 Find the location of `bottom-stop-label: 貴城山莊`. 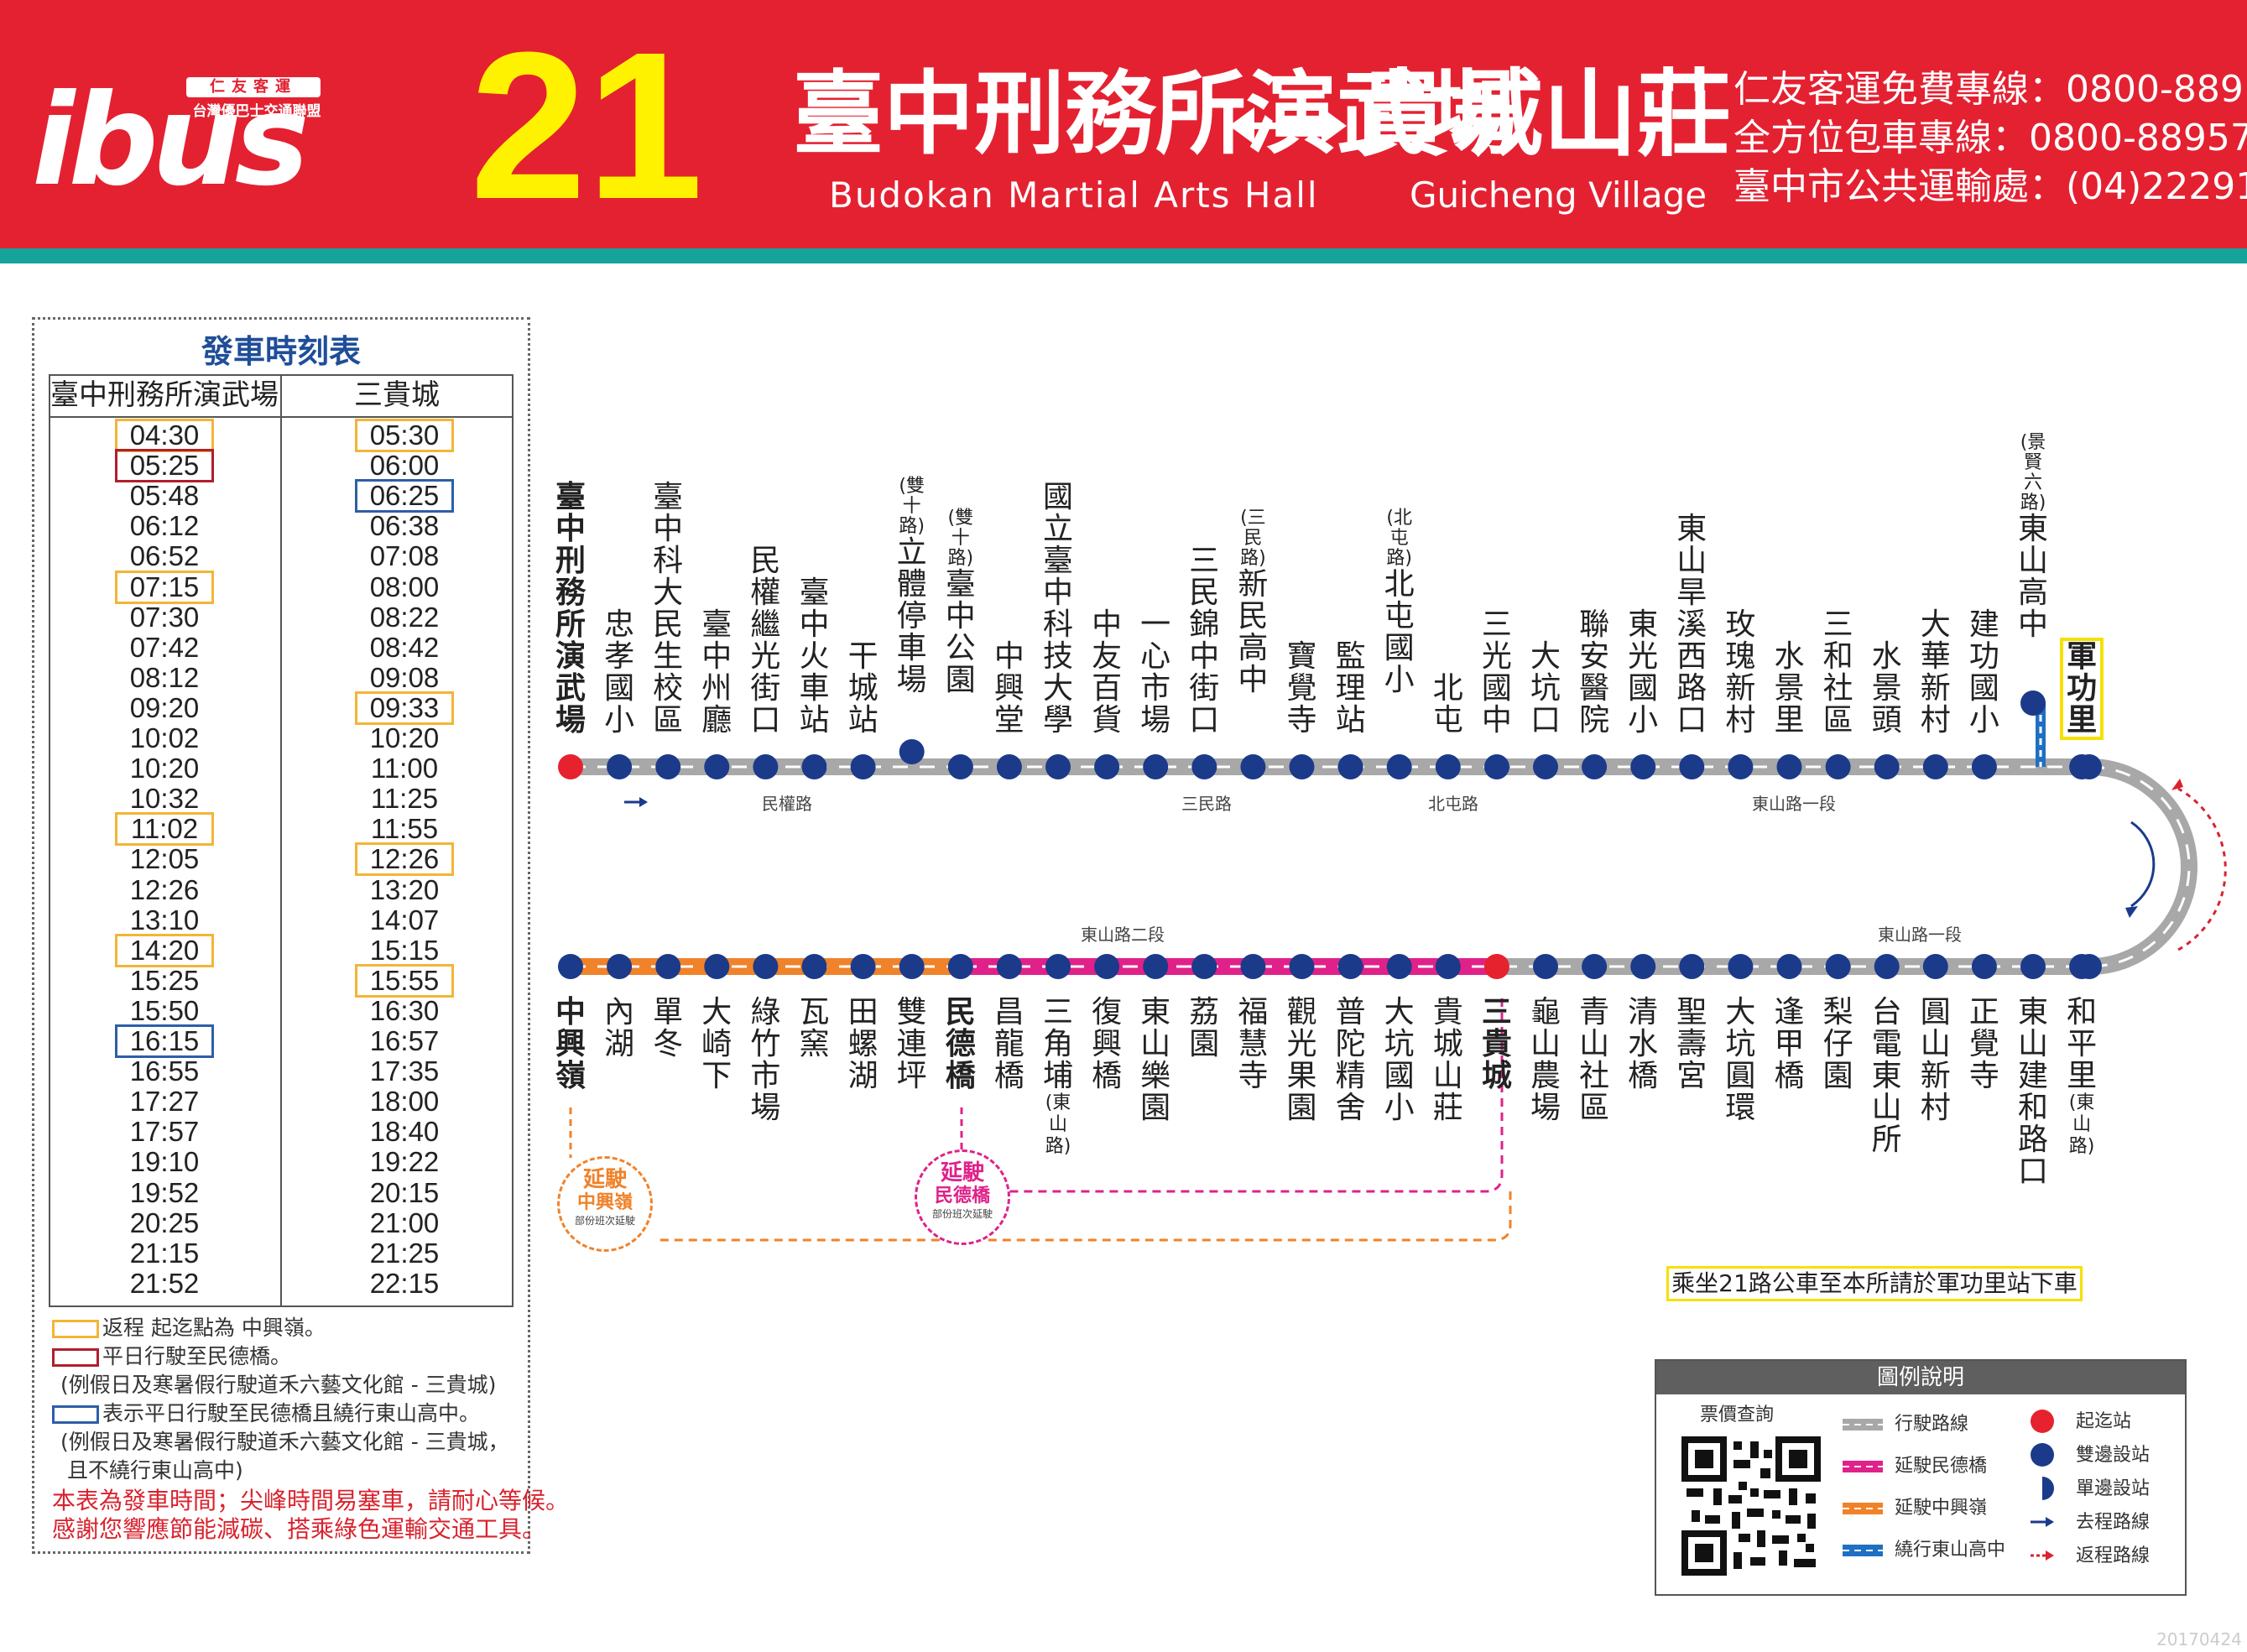

bottom-stop-label: 貴城山莊 is located at coordinates (1448, 1061).